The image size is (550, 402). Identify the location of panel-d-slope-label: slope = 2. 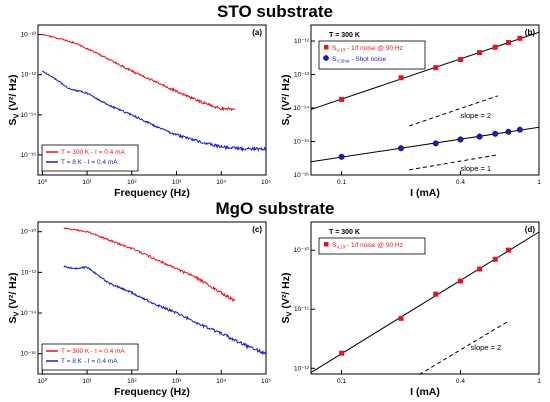
(486, 347).